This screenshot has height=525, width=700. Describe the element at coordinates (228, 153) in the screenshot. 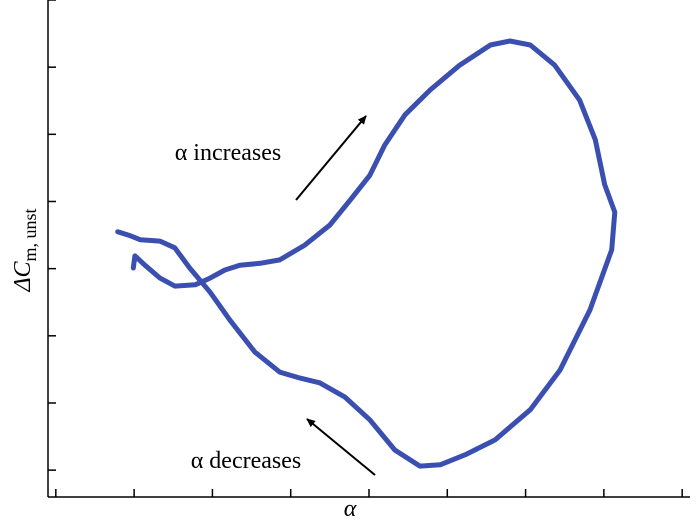

I see `annotation: α increases` at that location.